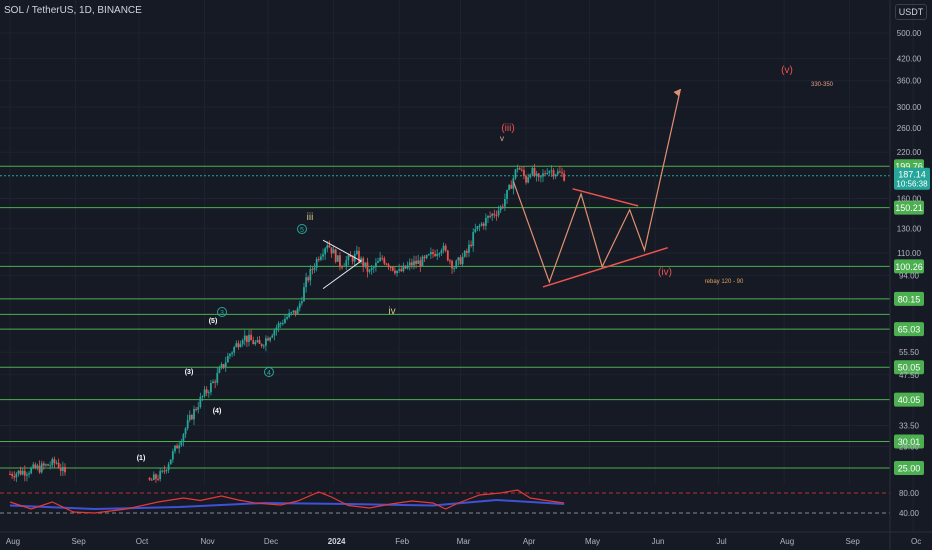  What do you see at coordinates (909, 399) in the screenshot?
I see `level-price-tag` at bounding box center [909, 399].